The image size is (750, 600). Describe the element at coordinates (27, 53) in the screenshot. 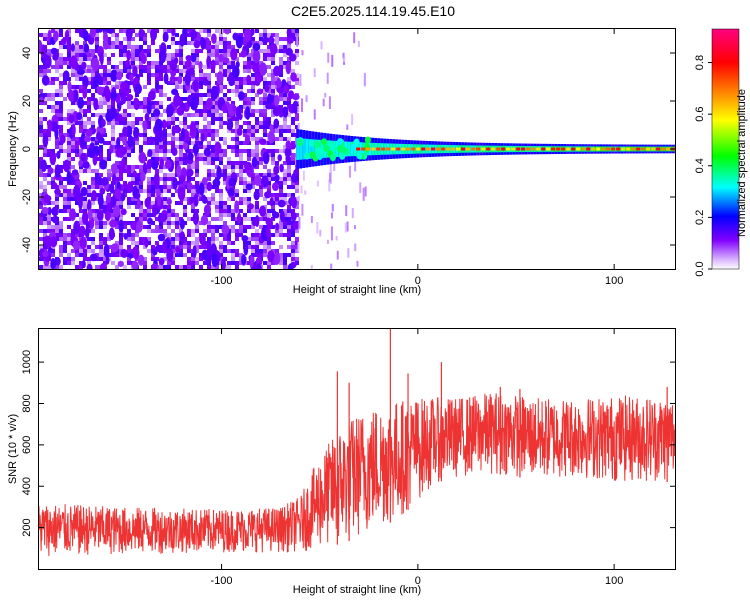

I see `y-tick-label: 40` at that location.